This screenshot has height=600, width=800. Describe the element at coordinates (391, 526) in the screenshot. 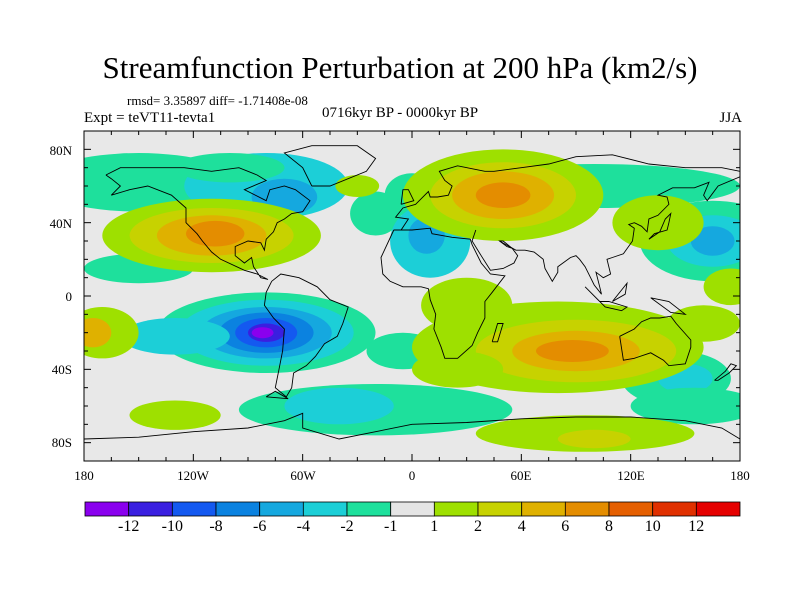

I see `colorbar-label: -1` at that location.